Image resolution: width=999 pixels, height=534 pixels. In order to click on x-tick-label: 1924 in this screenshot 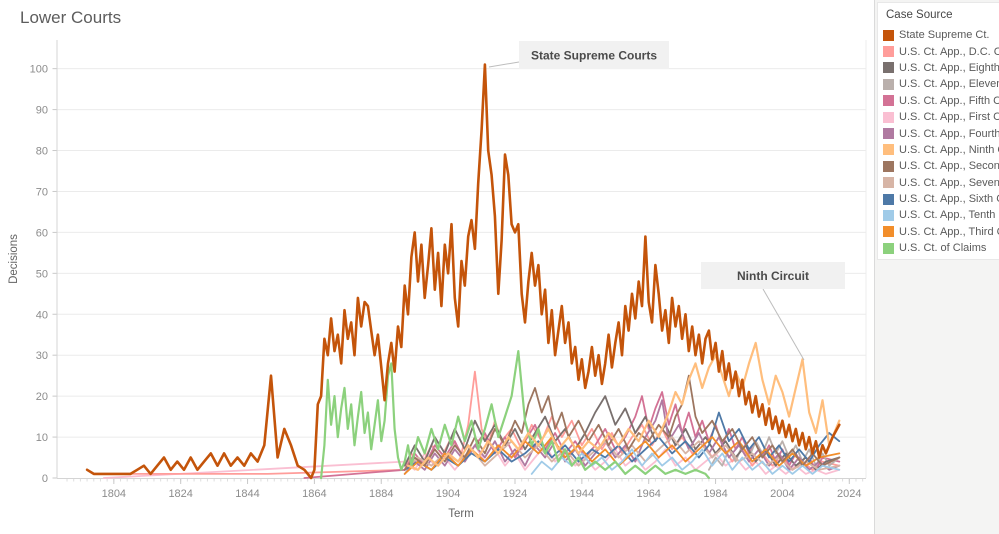, I will do `click(515, 494)`.